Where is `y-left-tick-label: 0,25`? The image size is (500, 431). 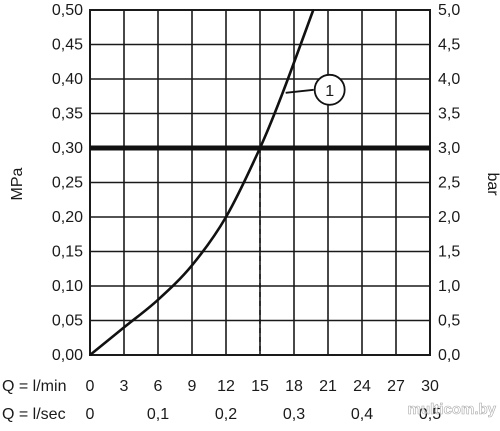 y-left-tick-label: 0,25 is located at coordinates (67, 183).